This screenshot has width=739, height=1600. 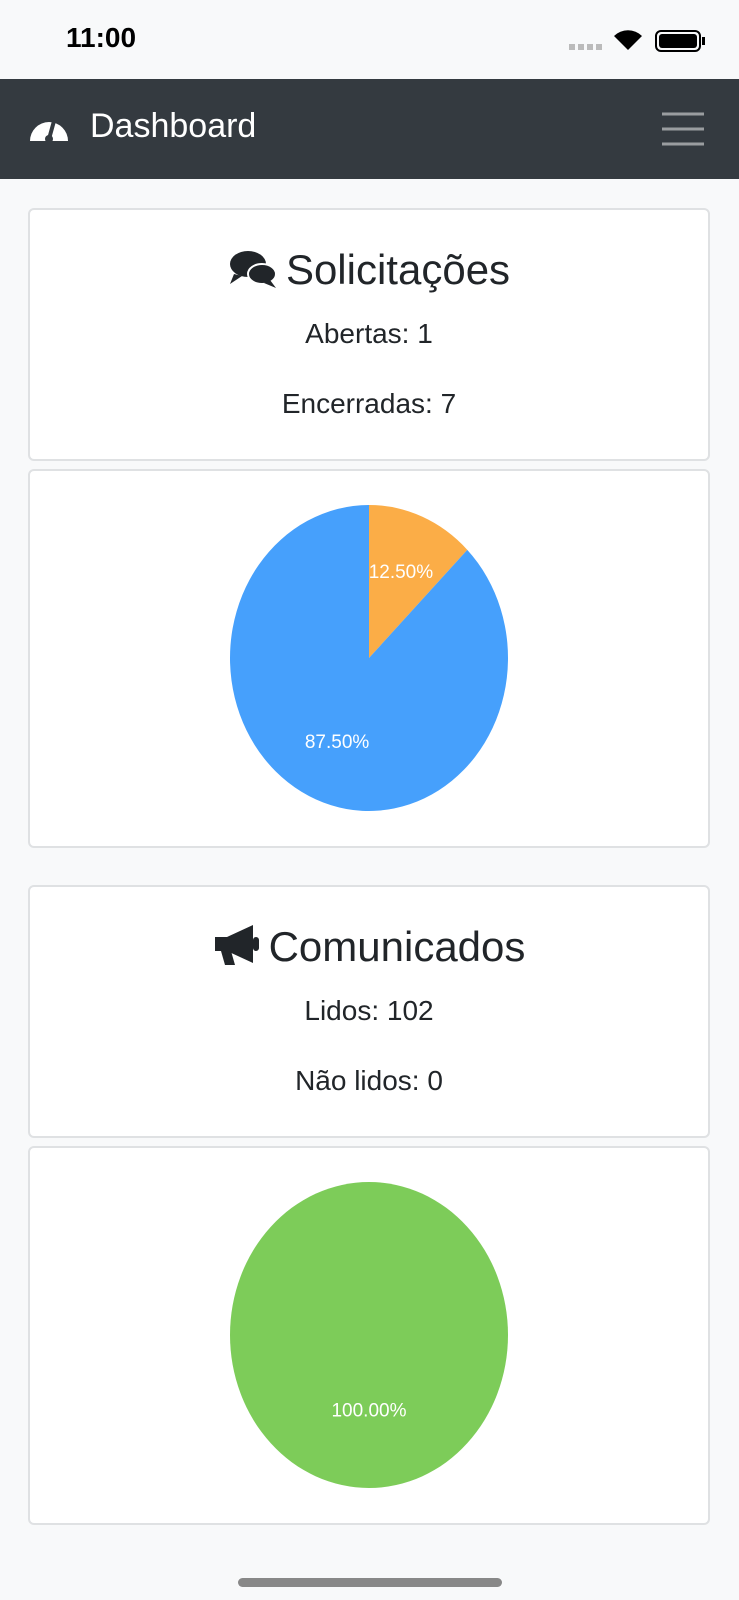 I want to click on card-heading: Comunicados, so click(x=369, y=949).